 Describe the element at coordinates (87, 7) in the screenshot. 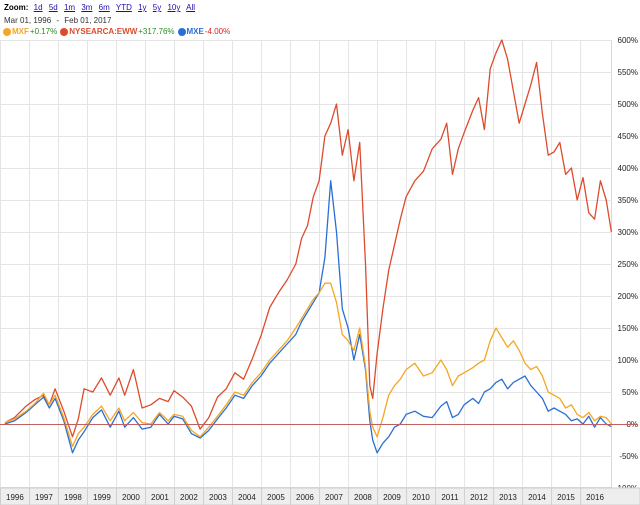

I see `zoom-option-3m: 3m` at that location.